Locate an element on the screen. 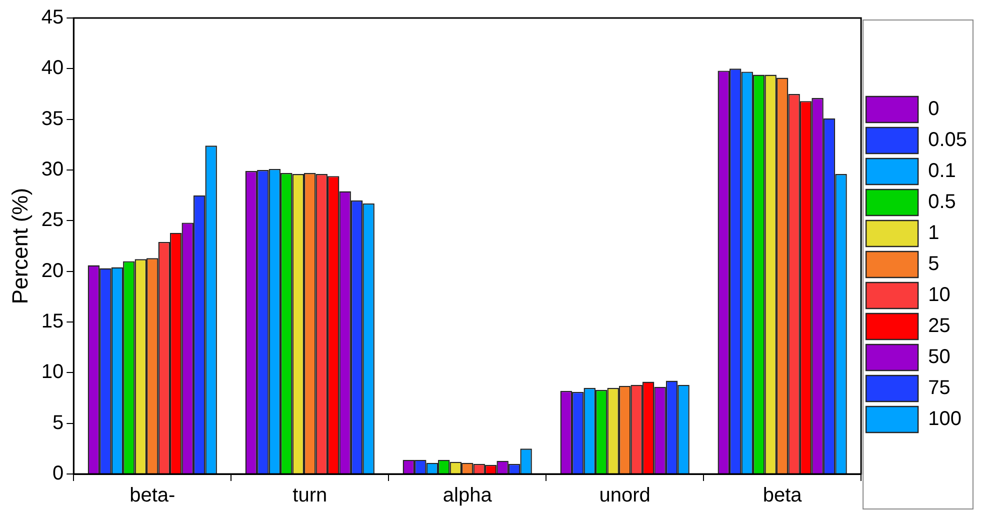 This screenshot has height=517, width=985. legend-label: 50 is located at coordinates (939, 357).